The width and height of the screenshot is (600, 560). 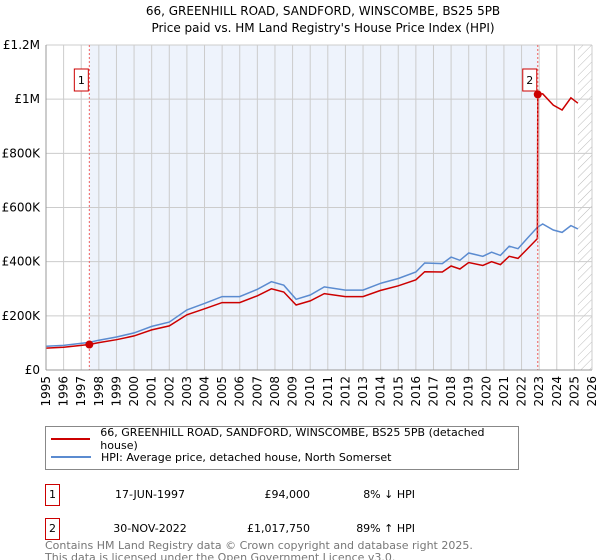 I want to click on sale-marker-badge: 1, so click(x=52, y=495).